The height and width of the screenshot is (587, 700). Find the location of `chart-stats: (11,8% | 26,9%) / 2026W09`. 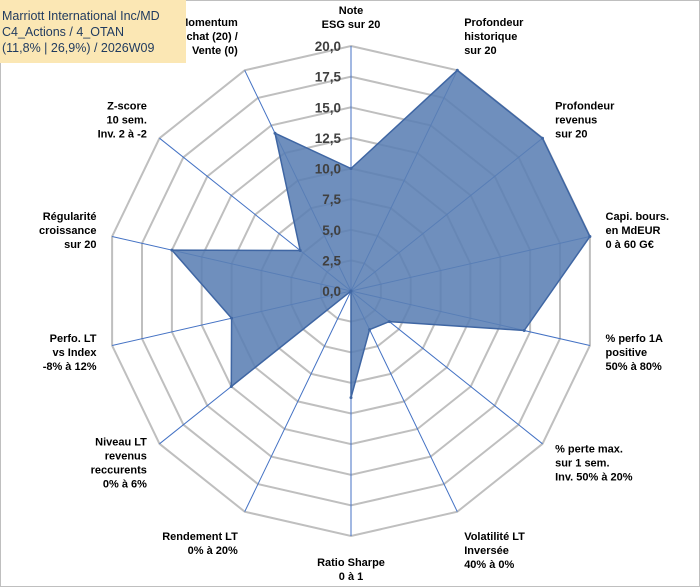

chart-stats: (11,8% | 26,9%) / 2026W09 is located at coordinates (78, 48).